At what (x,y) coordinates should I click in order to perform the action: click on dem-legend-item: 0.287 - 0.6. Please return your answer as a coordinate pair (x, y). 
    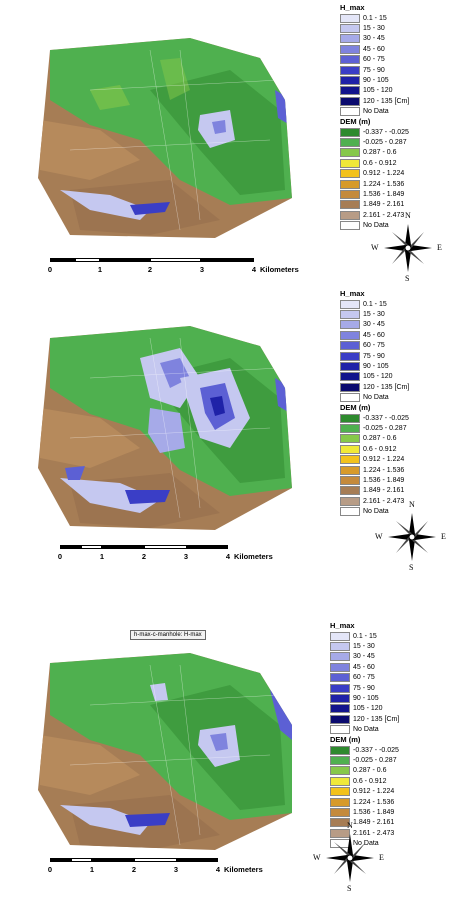
    Looking at the image, I should click on (374, 439).